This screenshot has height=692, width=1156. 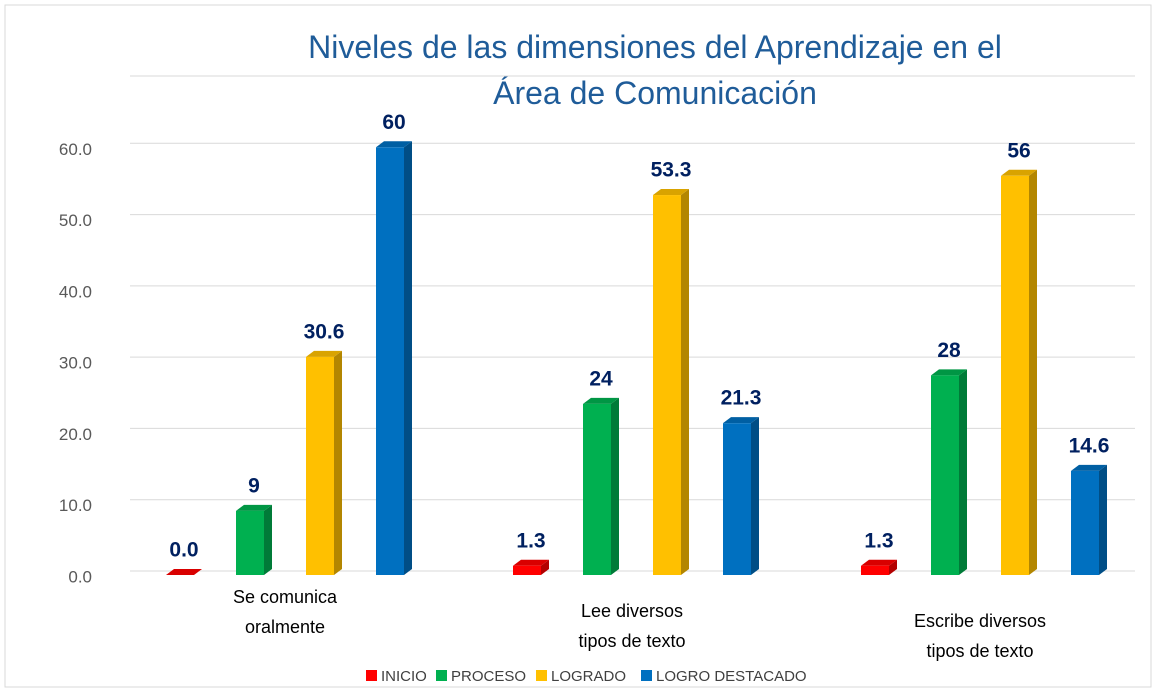 I want to click on value-label: 21.3, so click(x=741, y=398).